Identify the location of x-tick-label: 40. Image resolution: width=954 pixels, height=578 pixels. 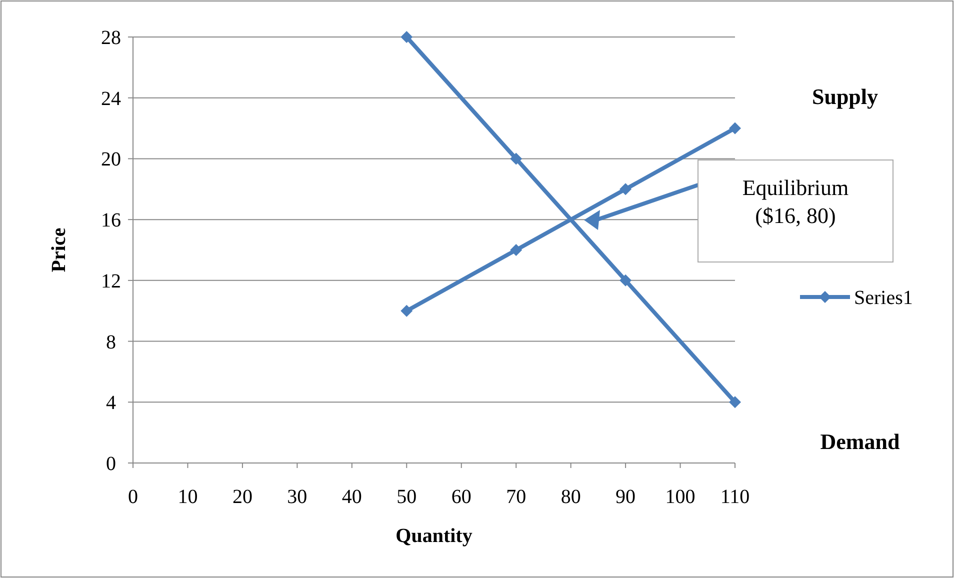
(352, 497).